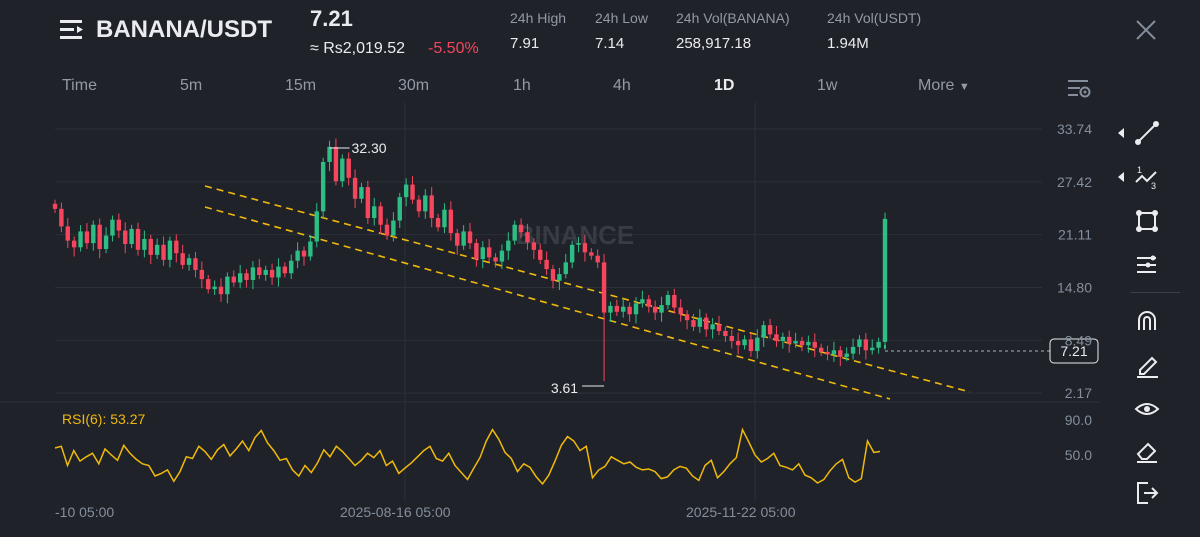 Image resolution: width=1200 pixels, height=537 pixels. What do you see at coordinates (1079, 88) in the screenshot?
I see `chart-settings-icon` at bounding box center [1079, 88].